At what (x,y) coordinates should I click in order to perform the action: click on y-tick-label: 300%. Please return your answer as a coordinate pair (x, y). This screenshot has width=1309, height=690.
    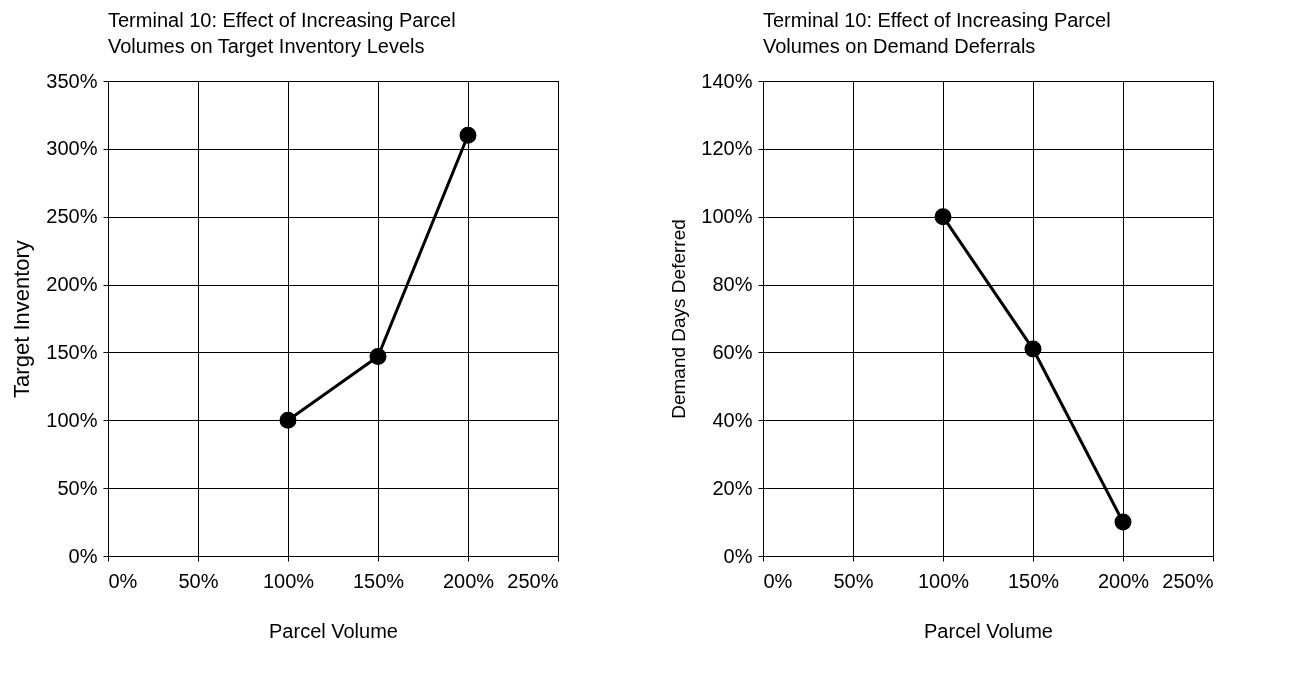
    Looking at the image, I should click on (72, 148).